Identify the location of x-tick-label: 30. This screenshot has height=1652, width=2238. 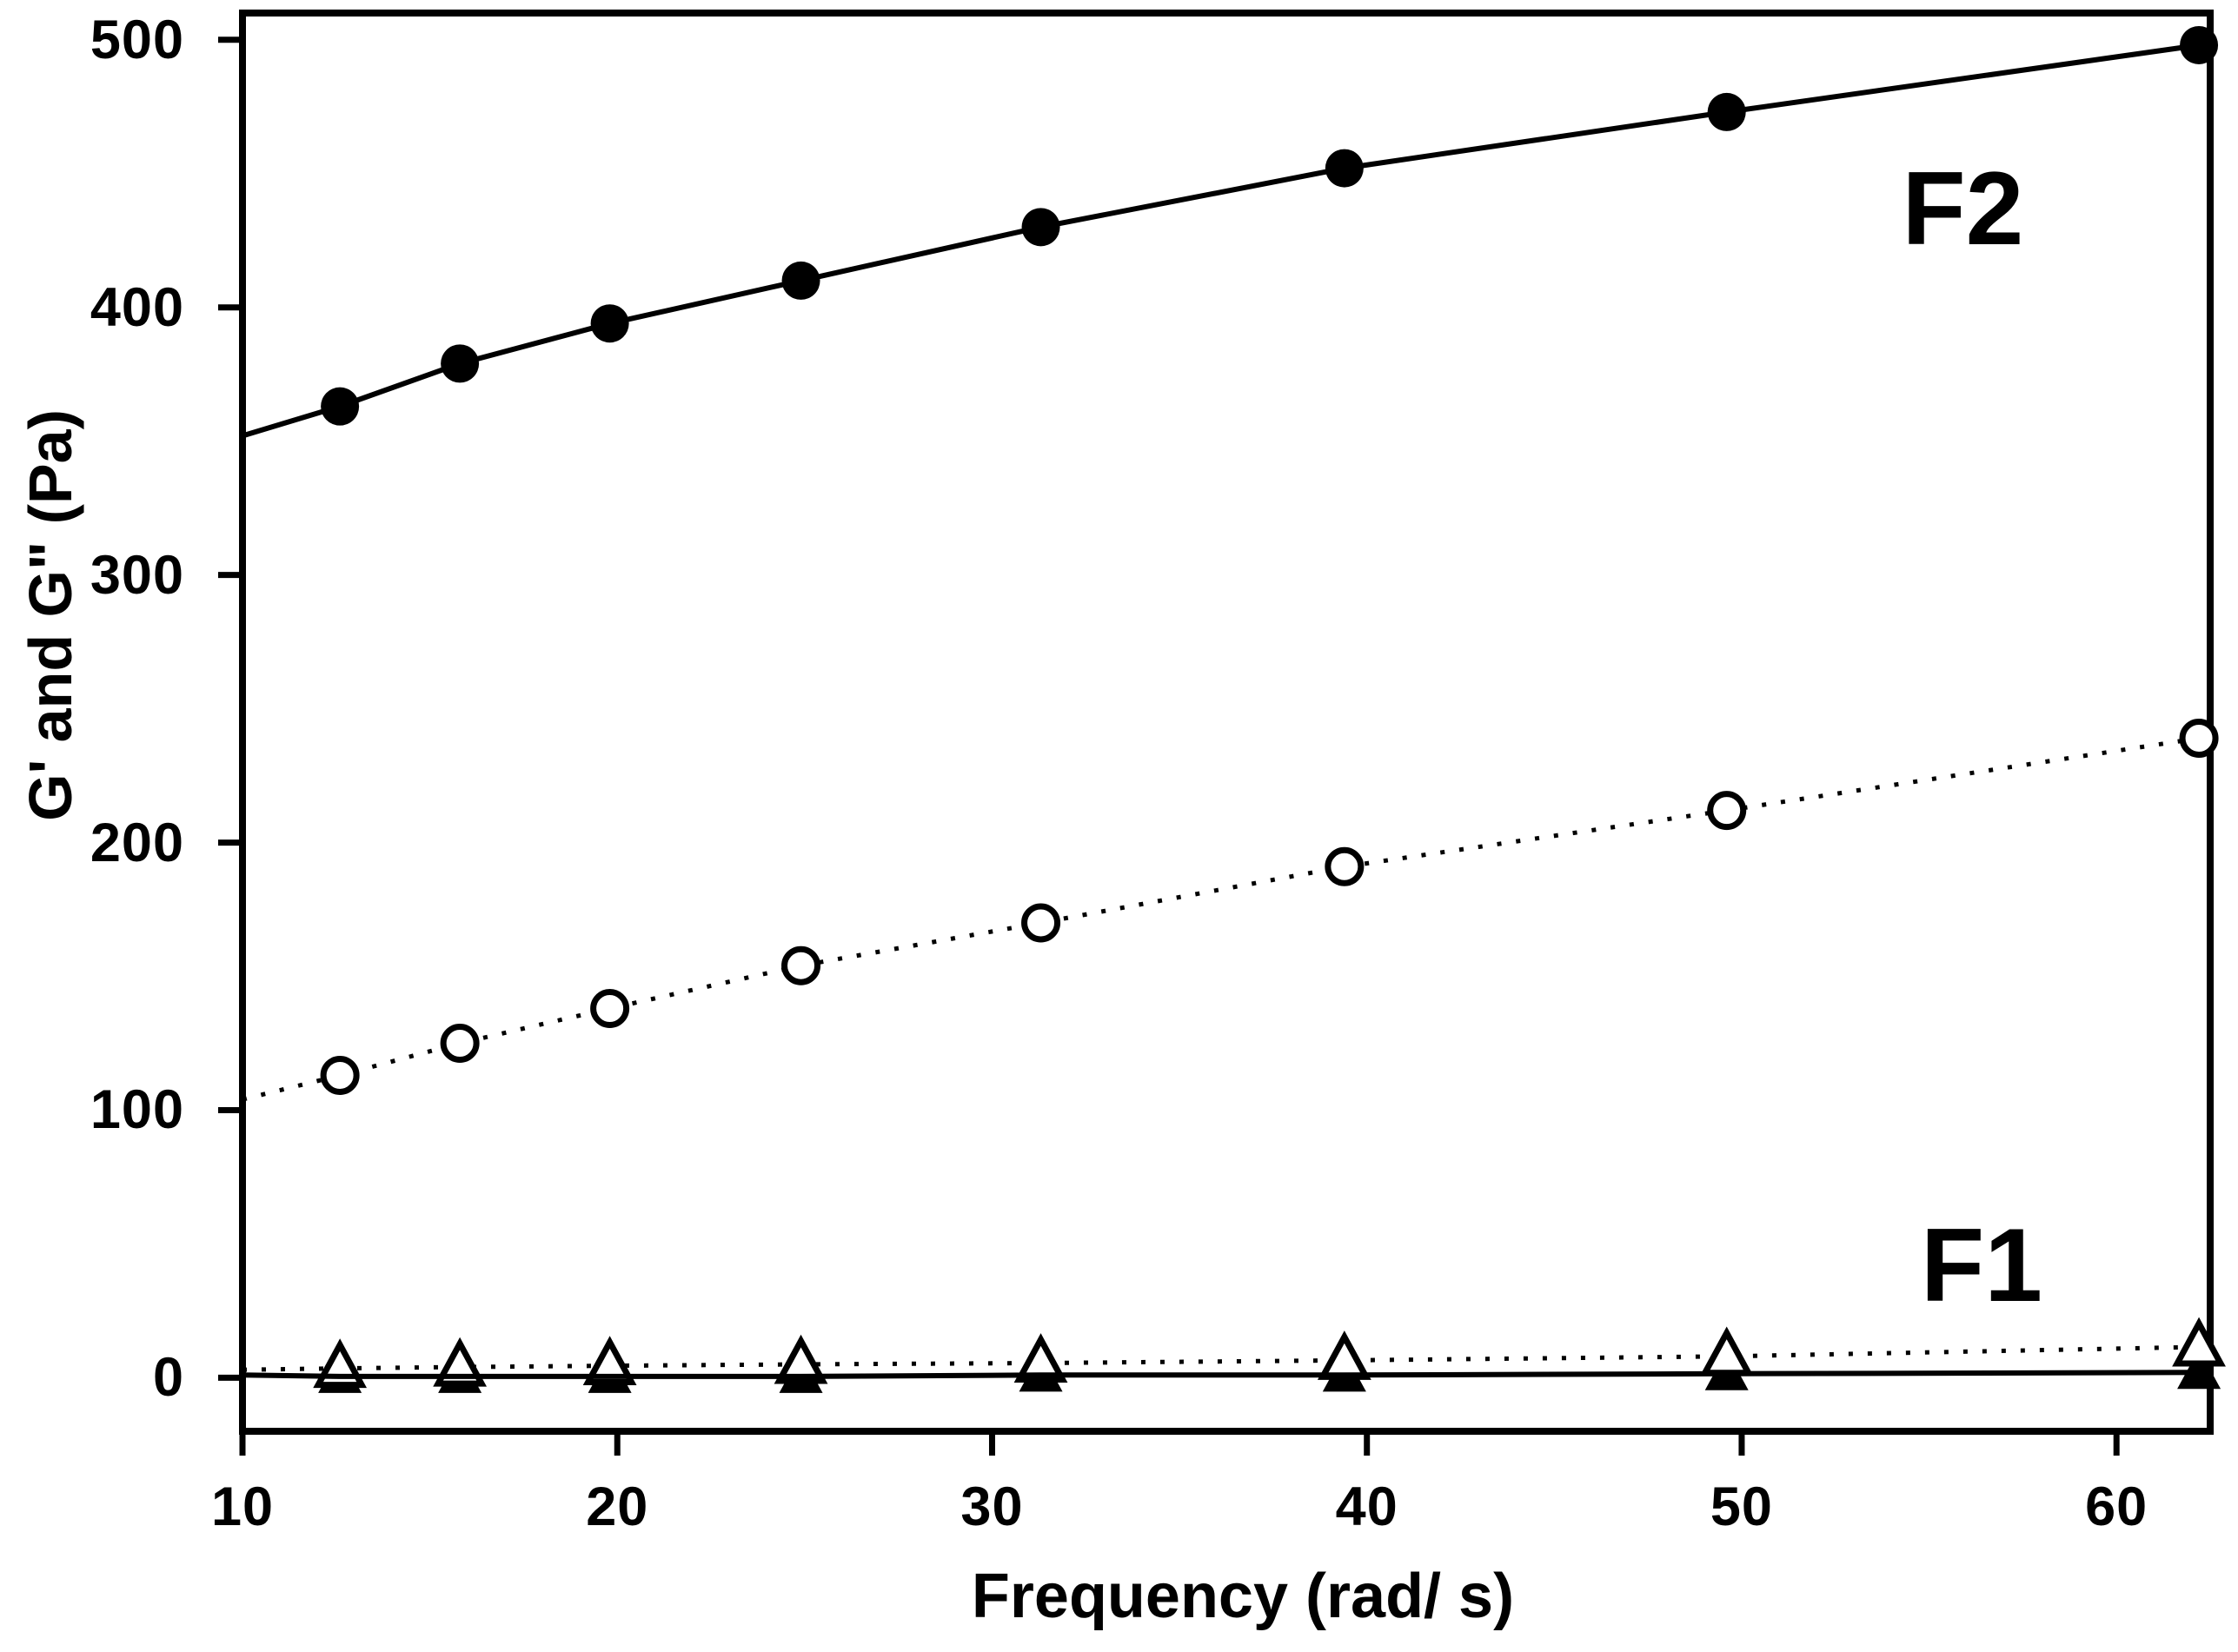
(992, 1506).